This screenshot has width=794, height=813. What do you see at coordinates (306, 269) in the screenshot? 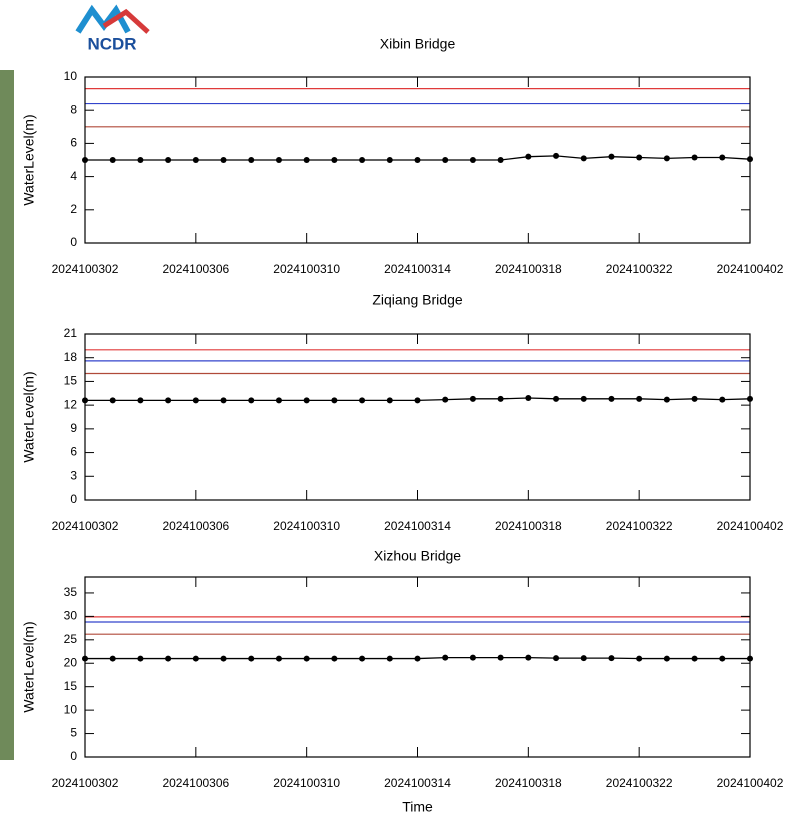
I see `x-tick-label: 2024100310` at bounding box center [306, 269].